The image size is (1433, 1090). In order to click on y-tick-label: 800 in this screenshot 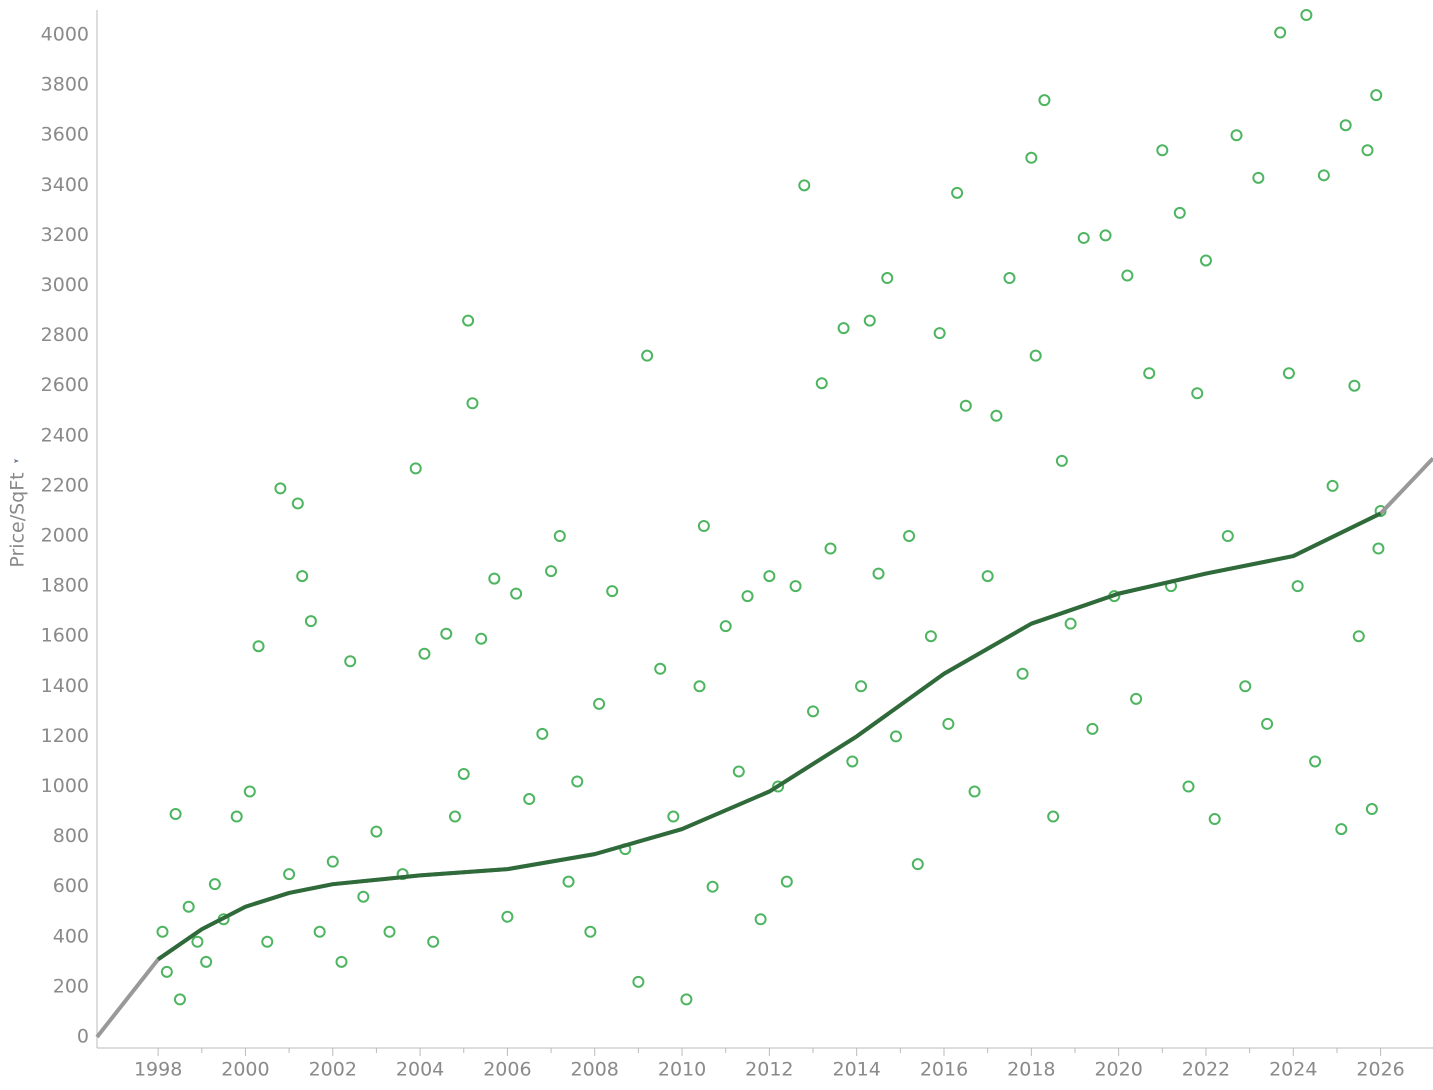, I will do `click(71, 836)`.